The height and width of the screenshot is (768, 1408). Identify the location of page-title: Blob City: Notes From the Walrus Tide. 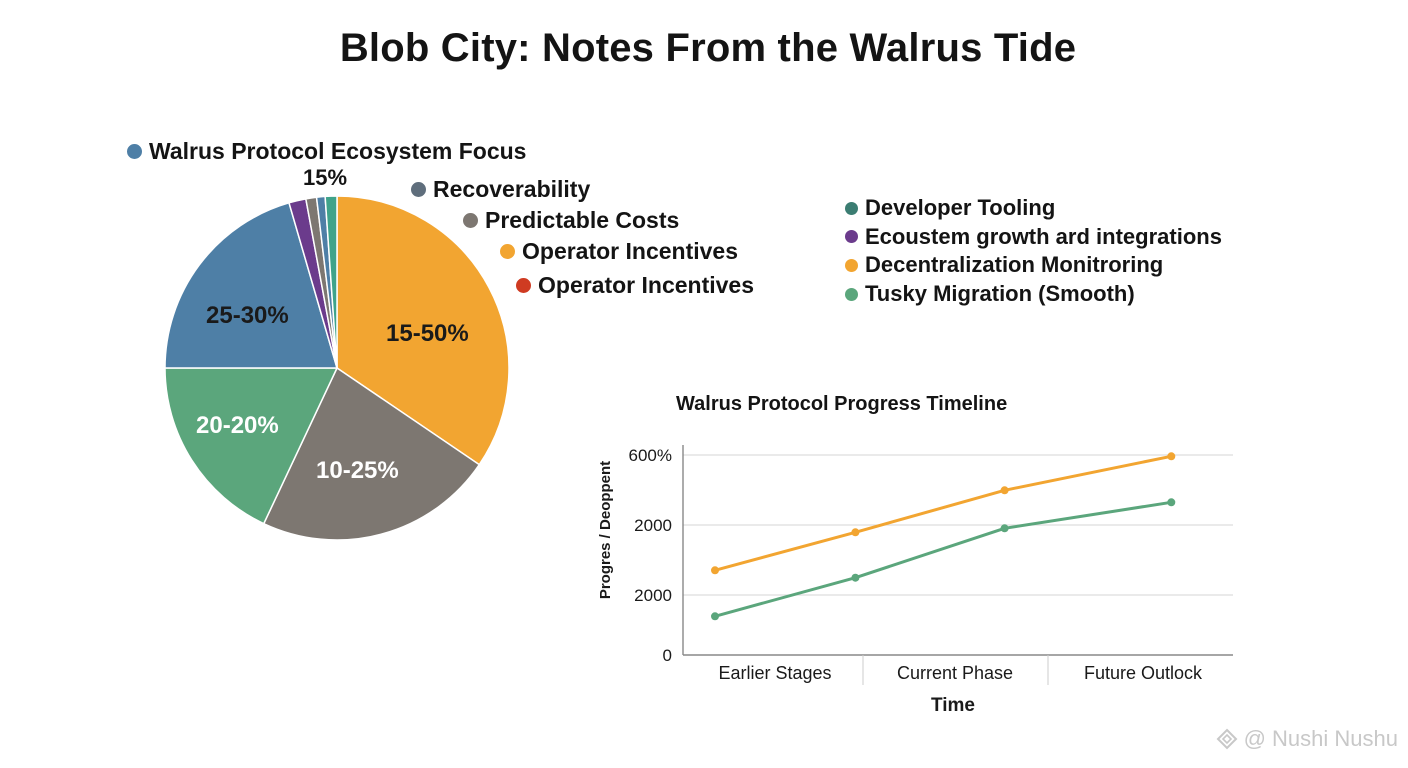
(708, 48).